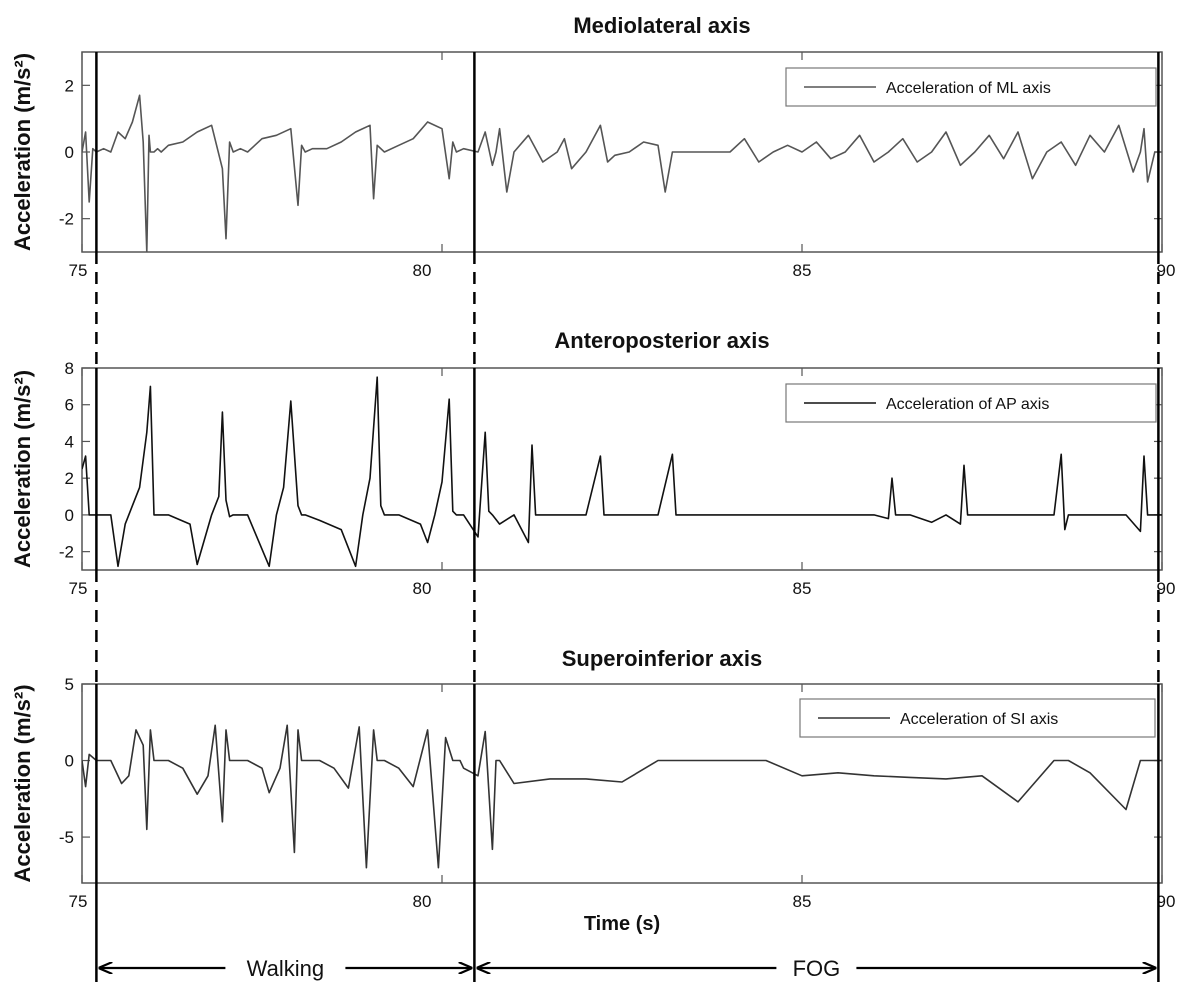 The height and width of the screenshot is (987, 1187). I want to click on walking-phase-label: Walking, so click(285, 968).